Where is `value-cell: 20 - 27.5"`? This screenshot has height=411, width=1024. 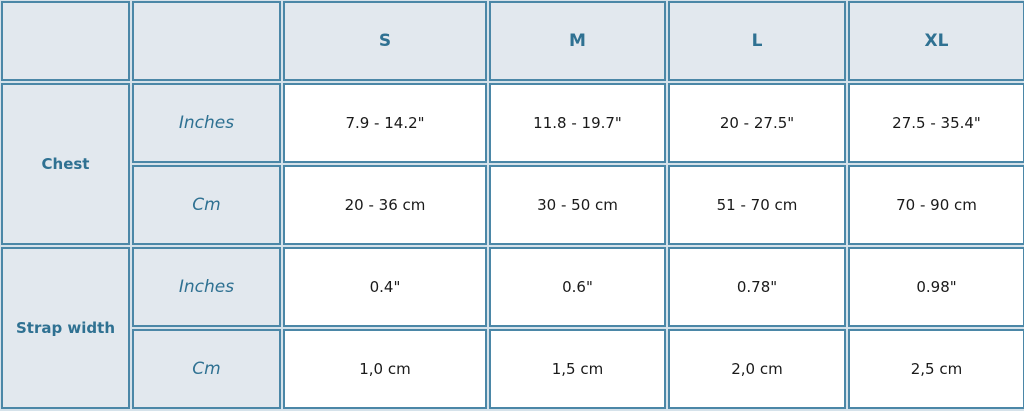 value-cell: 20 - 27.5" is located at coordinates (757, 123).